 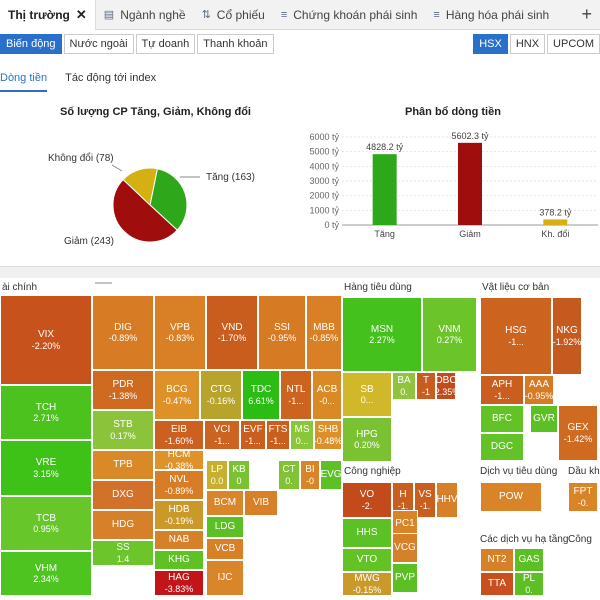 What do you see at coordinates (404, 386) in the screenshot?
I see `treemap-cell-ba: BA 0.` at bounding box center [404, 386].